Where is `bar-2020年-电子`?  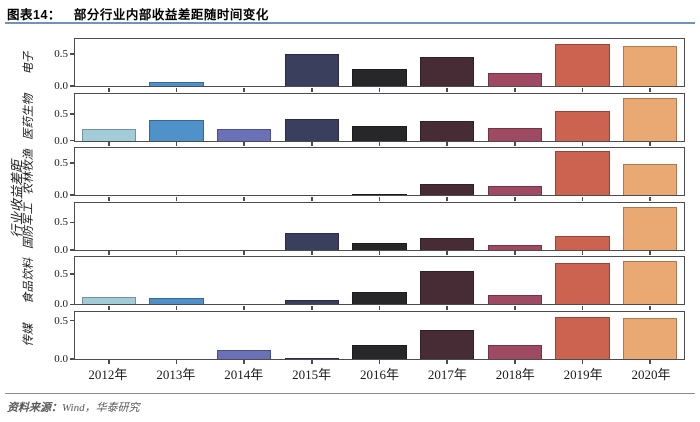 bar-2020年-电子 is located at coordinates (650, 65).